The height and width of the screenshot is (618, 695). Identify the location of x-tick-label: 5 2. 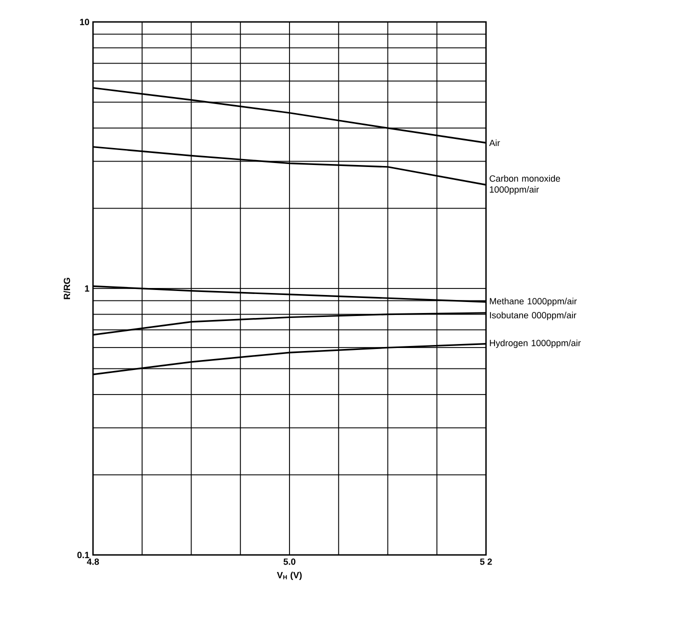
(486, 561).